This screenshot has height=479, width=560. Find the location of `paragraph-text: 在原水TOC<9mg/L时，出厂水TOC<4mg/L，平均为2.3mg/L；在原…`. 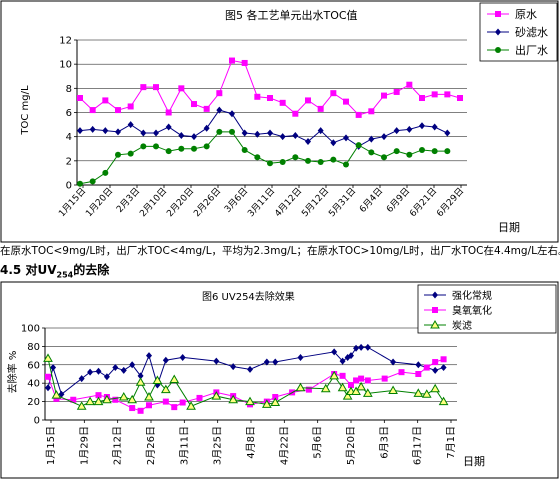

paragraph-text: 在原水TOC<9mg/L时，出厂水TOC<4mg/L，平均为2.3mg/L；在原… is located at coordinates (280, 251).